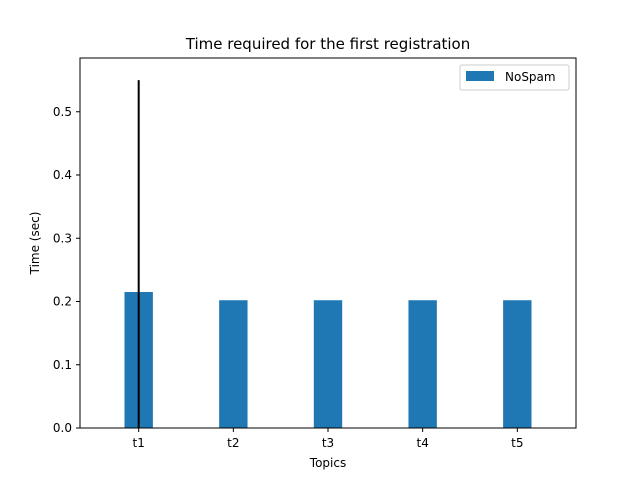  What do you see at coordinates (517, 443) in the screenshot?
I see `x-tick-label-t5: t5` at bounding box center [517, 443].